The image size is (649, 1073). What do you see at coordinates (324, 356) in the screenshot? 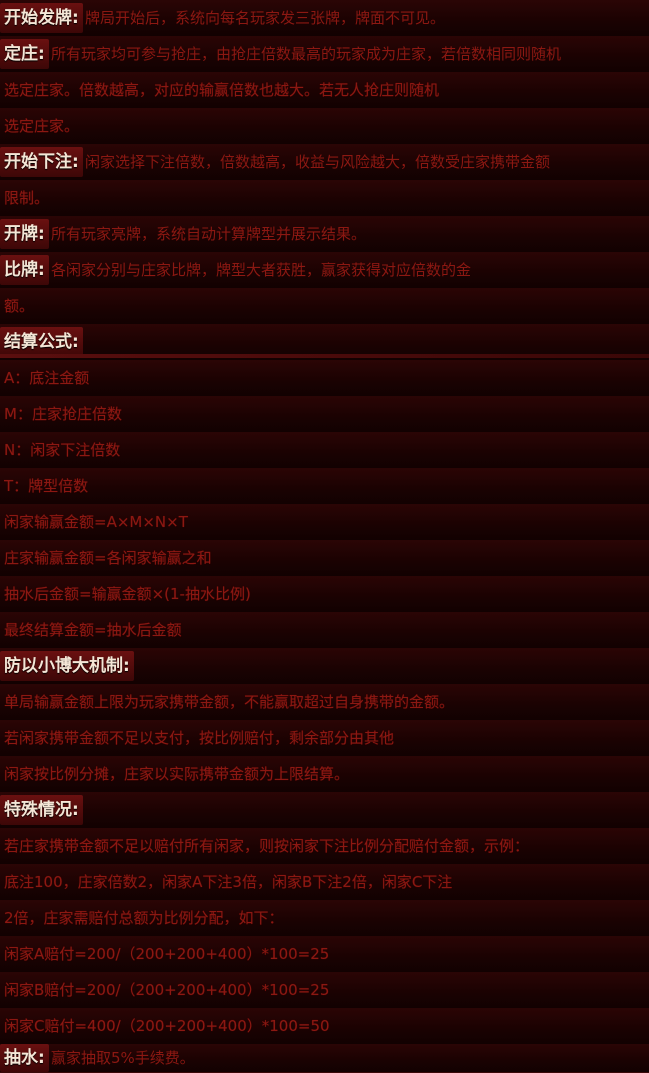
I see `divider` at bounding box center [324, 356].